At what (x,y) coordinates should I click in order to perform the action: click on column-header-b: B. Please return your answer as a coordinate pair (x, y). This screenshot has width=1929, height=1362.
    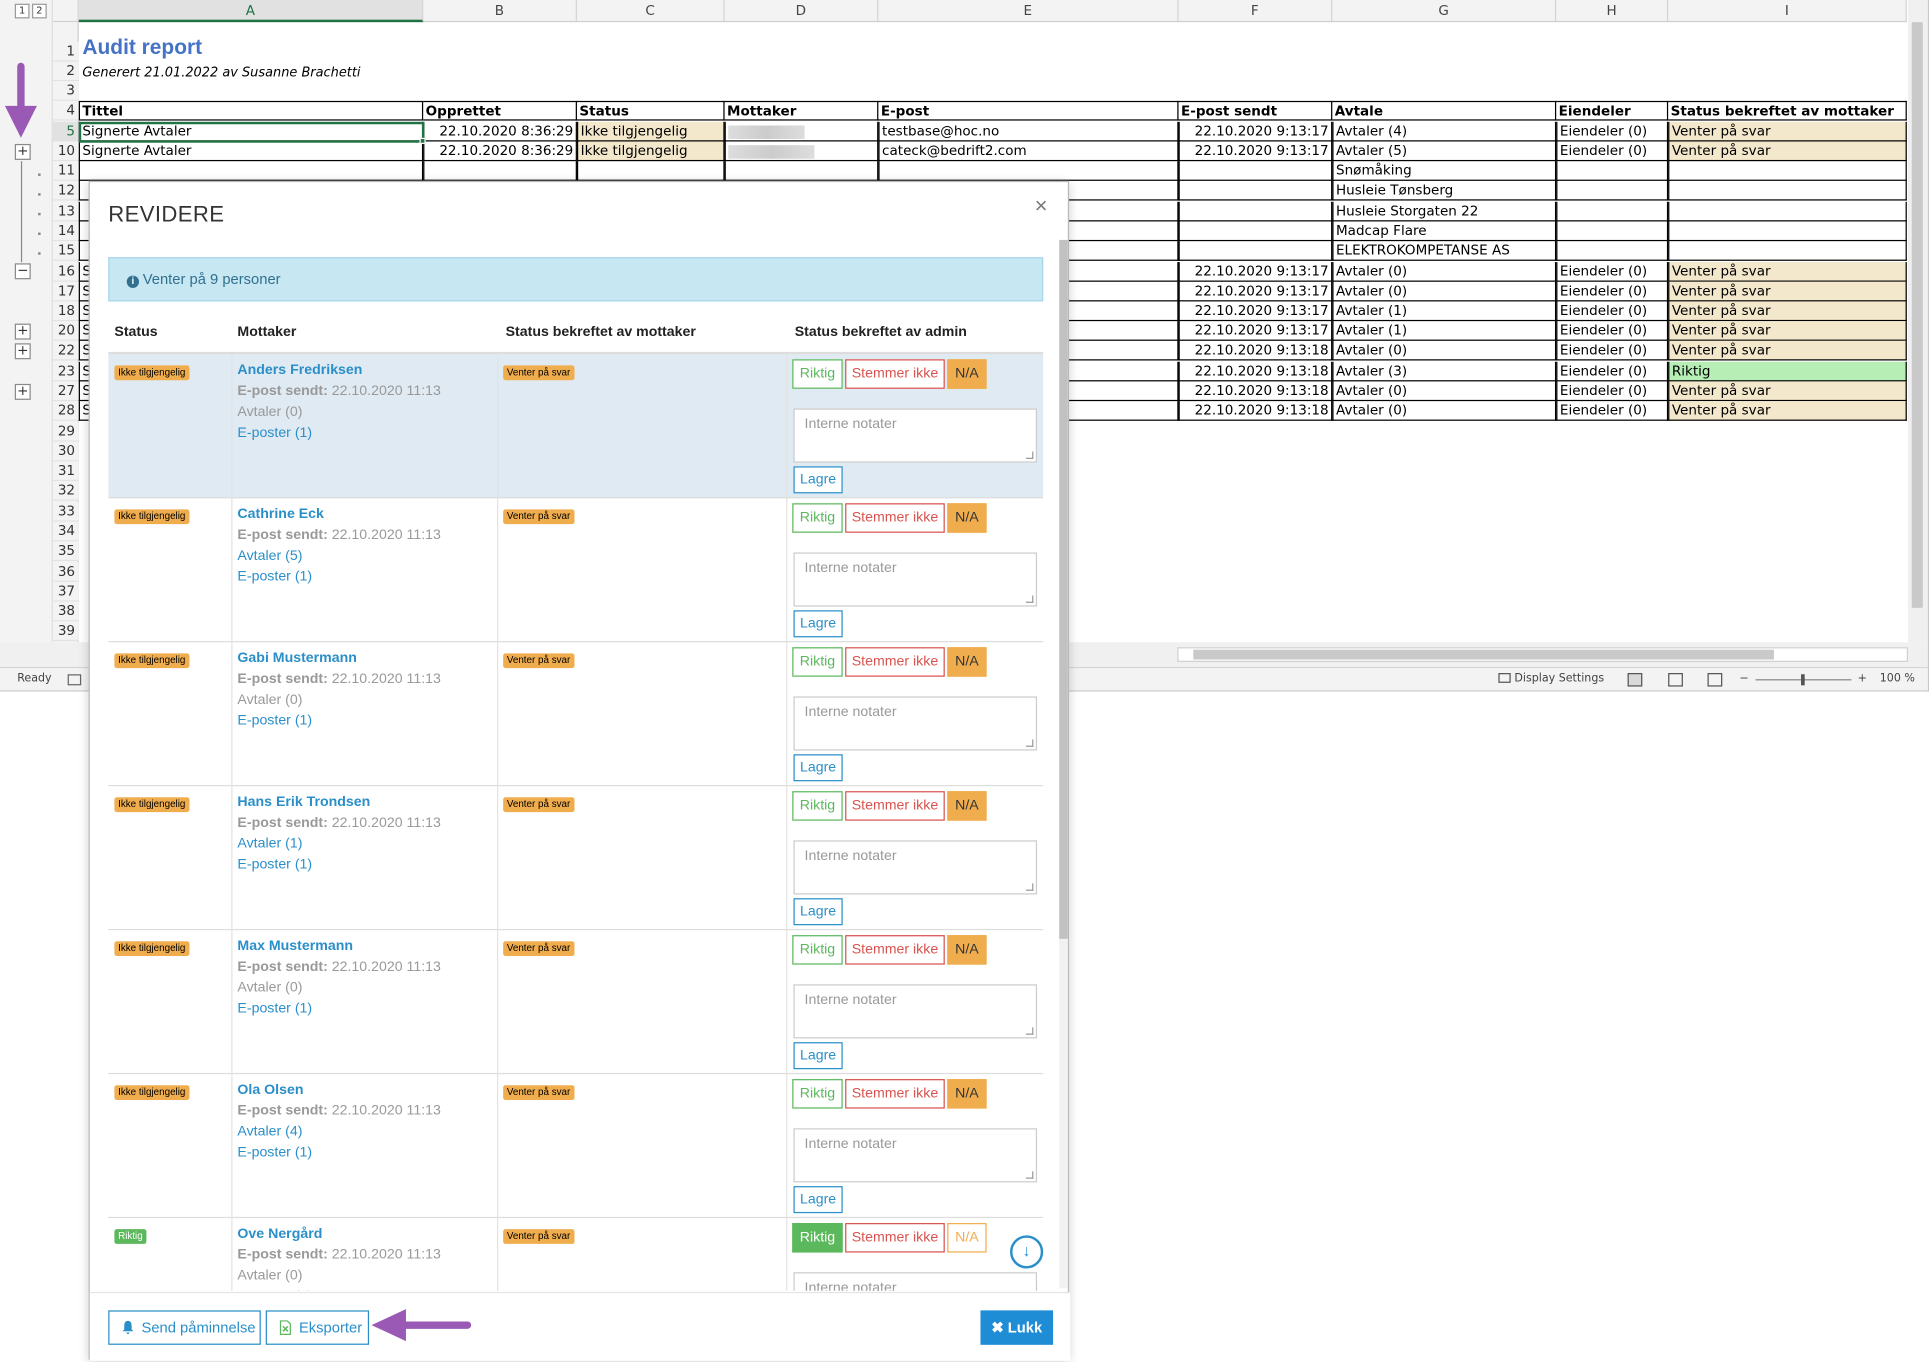
    Looking at the image, I should click on (500, 11).